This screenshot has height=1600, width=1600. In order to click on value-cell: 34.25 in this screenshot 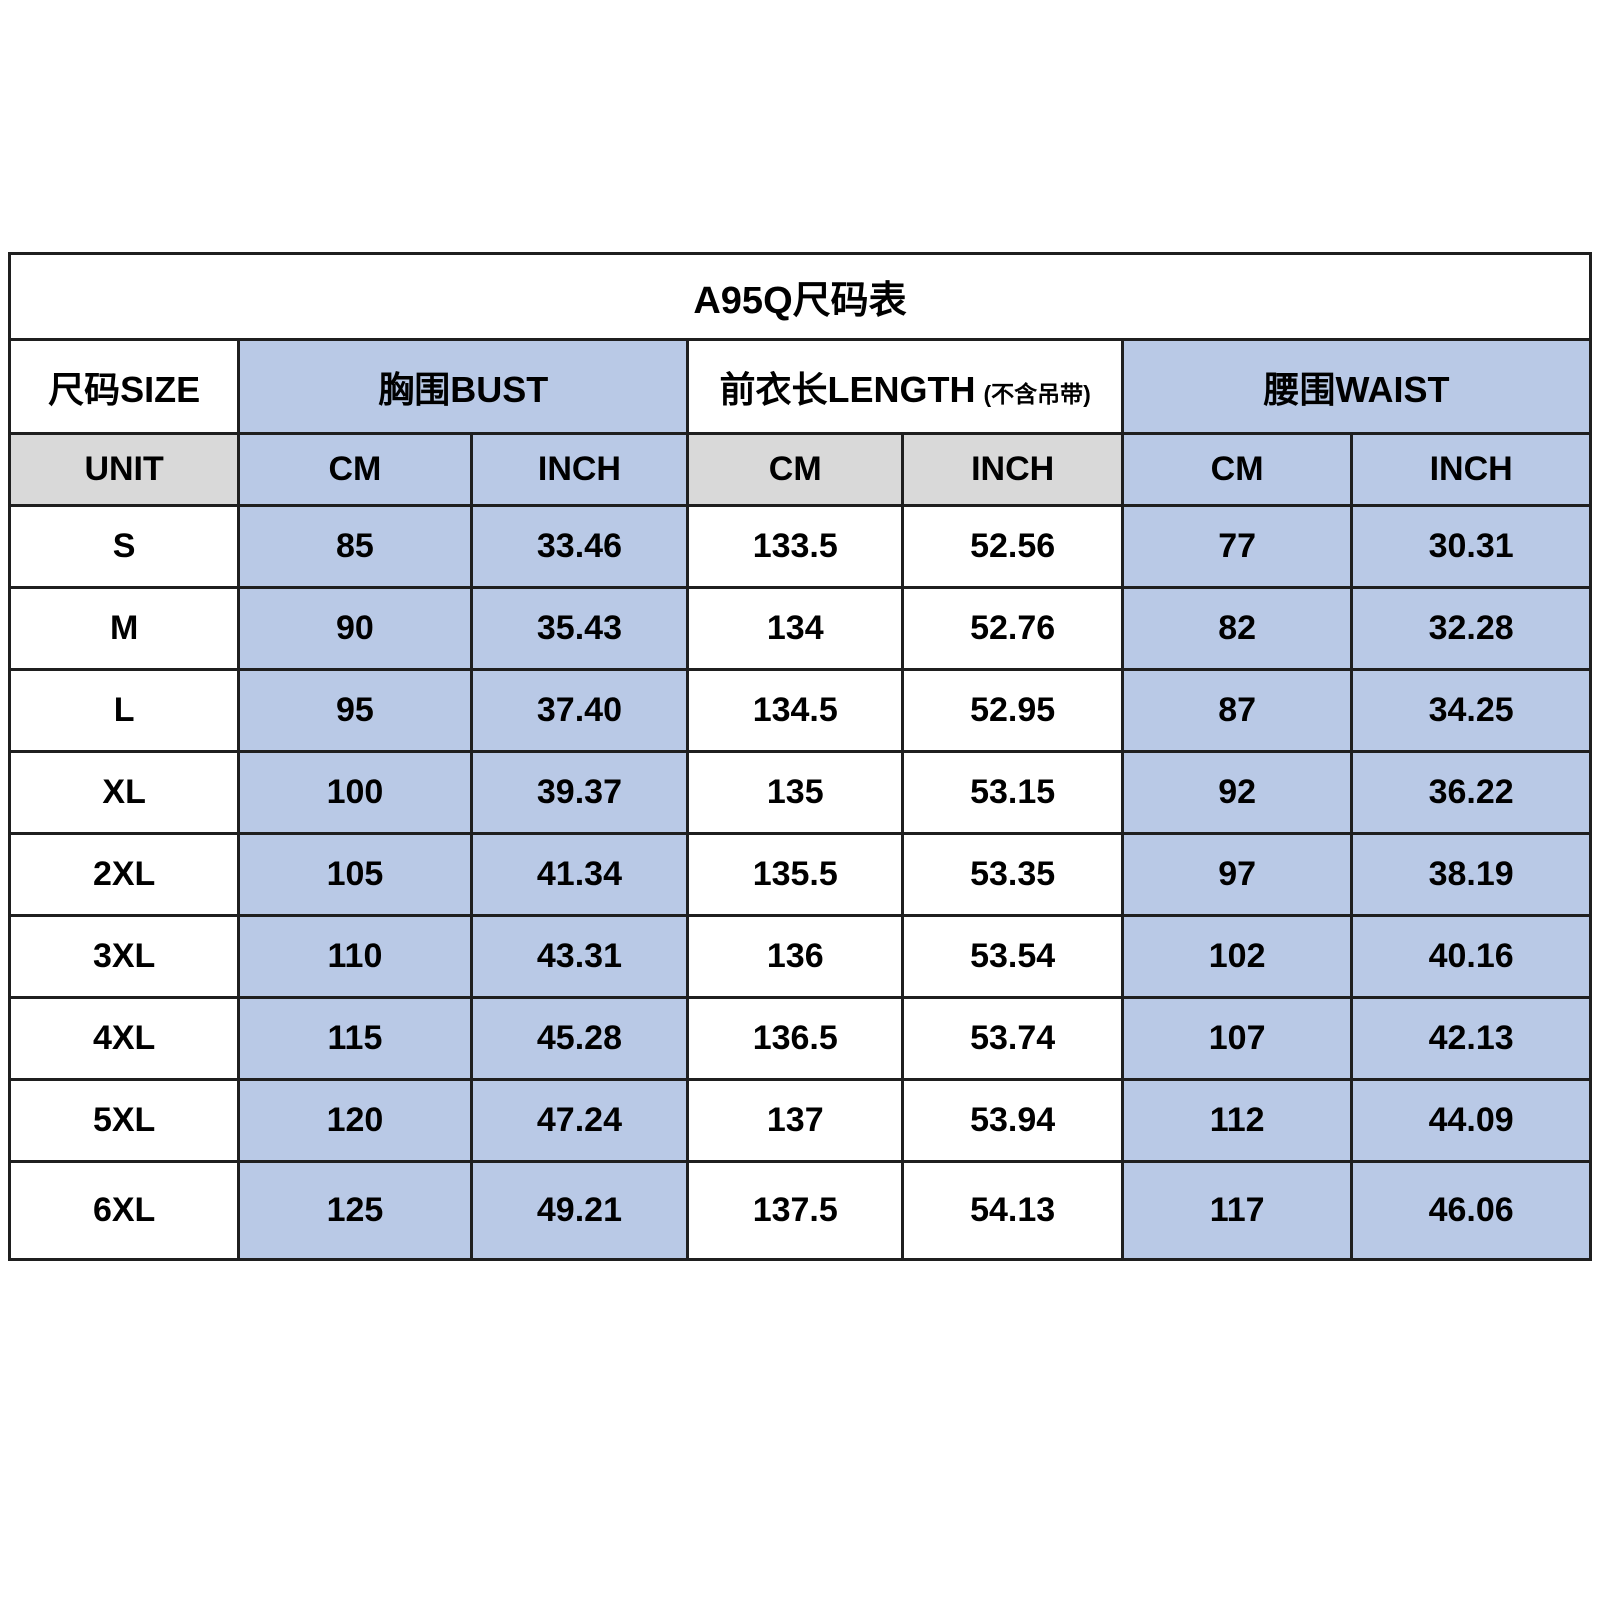, I will do `click(1471, 710)`.